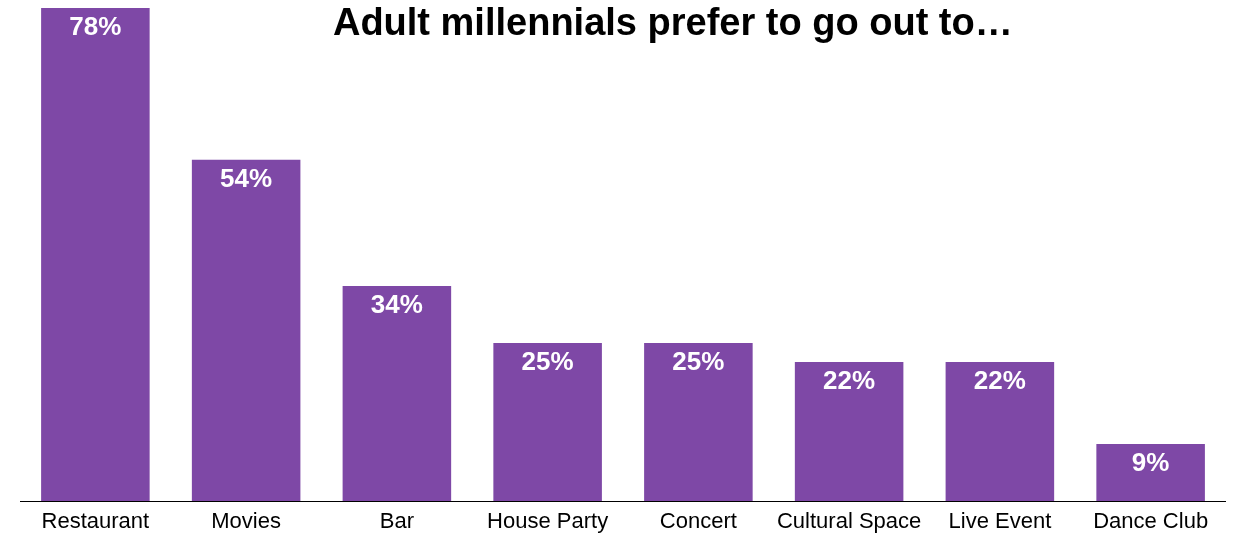  What do you see at coordinates (396, 304) in the screenshot?
I see `data-label: 34%` at bounding box center [396, 304].